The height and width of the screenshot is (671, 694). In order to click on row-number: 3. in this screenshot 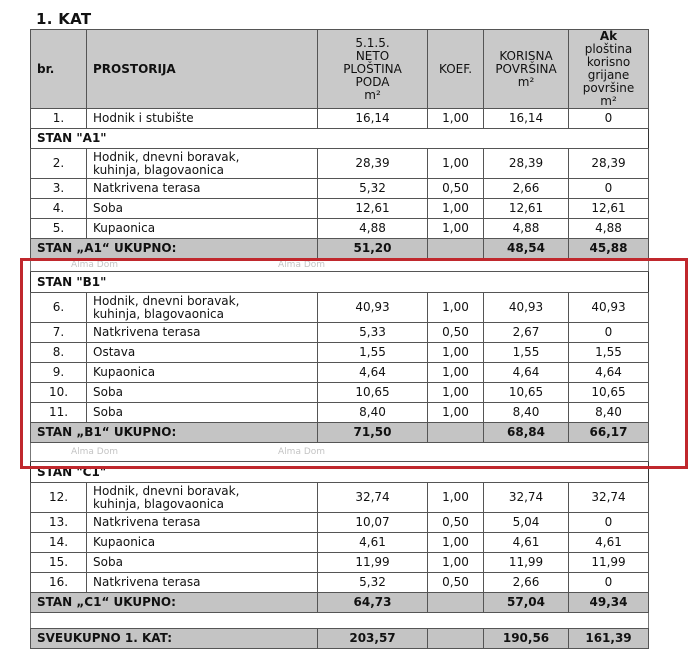, I will do `click(58, 188)`.